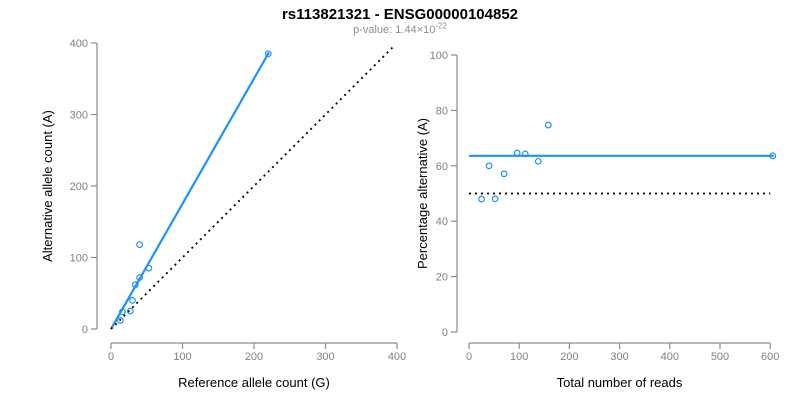 The height and width of the screenshot is (400, 800). Describe the element at coordinates (770, 357) in the screenshot. I see `x-tick-label: 600` at that location.